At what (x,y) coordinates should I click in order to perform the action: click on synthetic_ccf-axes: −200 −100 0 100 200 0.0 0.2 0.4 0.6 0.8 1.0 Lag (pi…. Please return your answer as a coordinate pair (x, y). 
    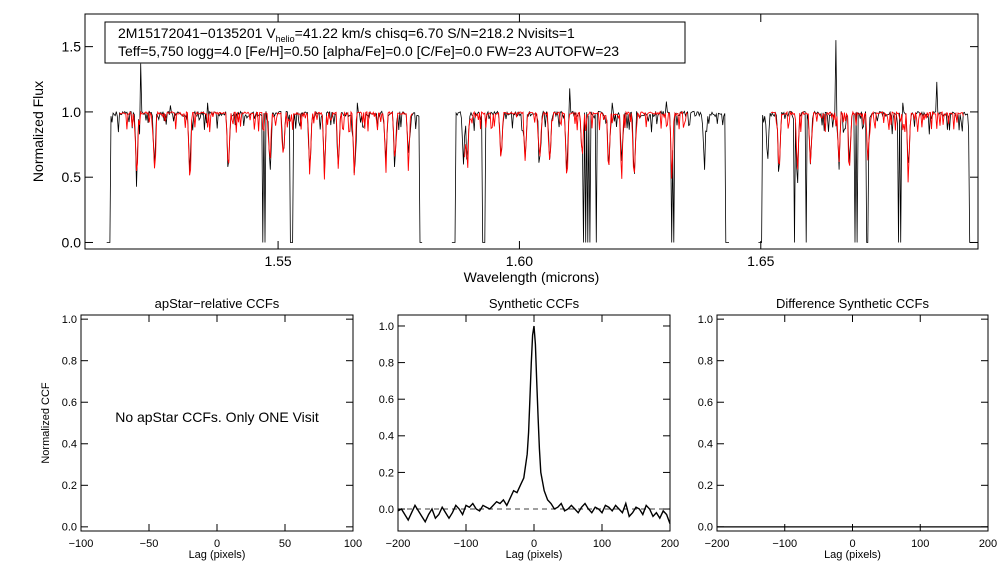
    Looking at the image, I should click on (529, 428).